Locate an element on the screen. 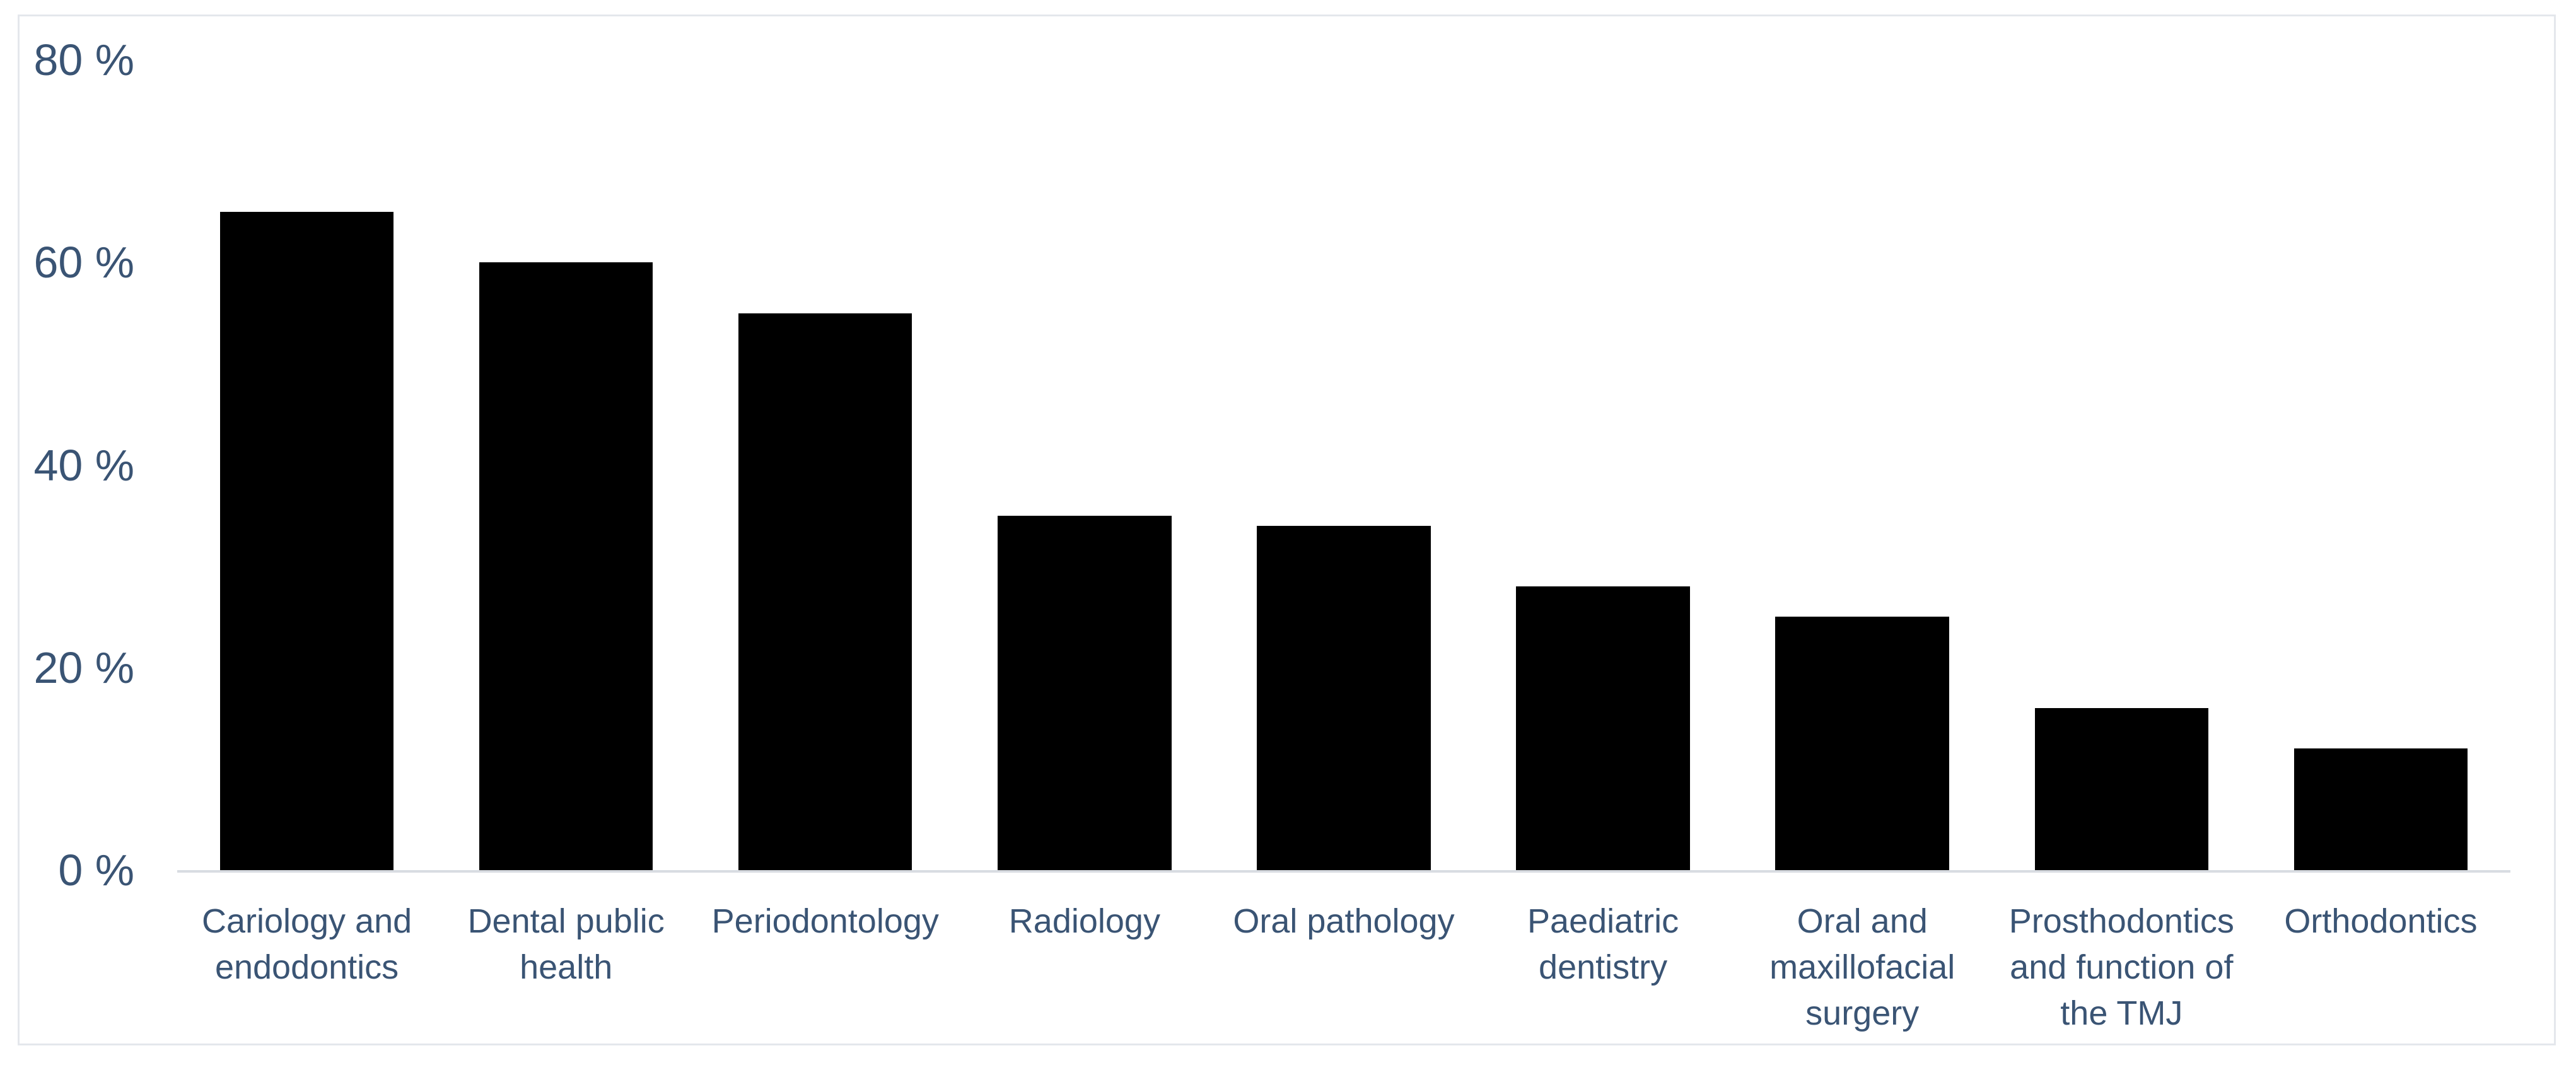 The width and height of the screenshot is (2576, 1070). y-tick-label: 80 % is located at coordinates (83, 59).